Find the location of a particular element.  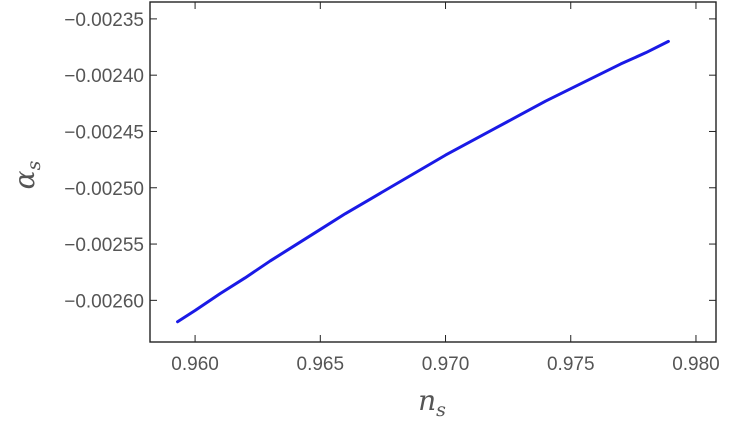

y-tick-label: −0.00245 is located at coordinates (104, 132).